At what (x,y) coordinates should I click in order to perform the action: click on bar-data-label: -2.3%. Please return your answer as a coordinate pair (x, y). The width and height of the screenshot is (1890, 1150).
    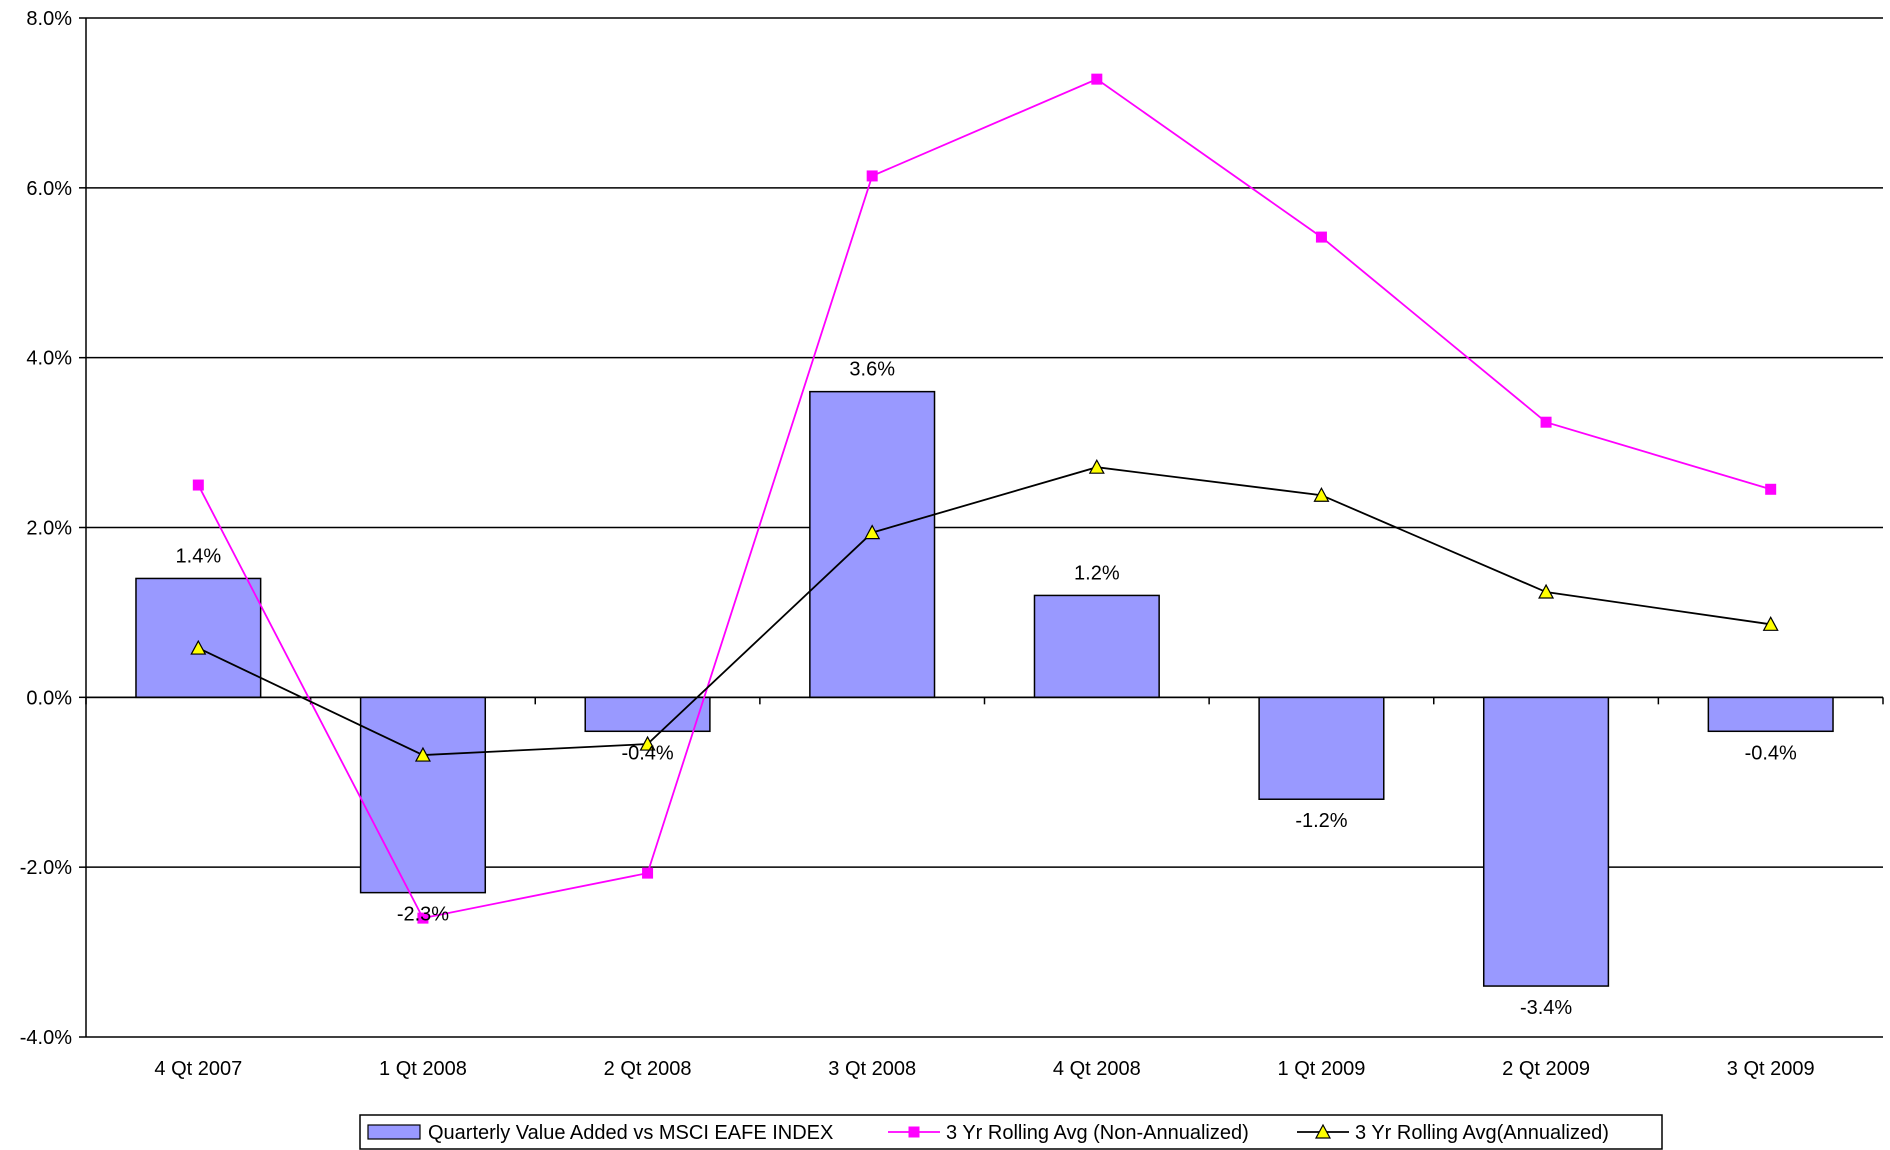
    Looking at the image, I should click on (423, 915).